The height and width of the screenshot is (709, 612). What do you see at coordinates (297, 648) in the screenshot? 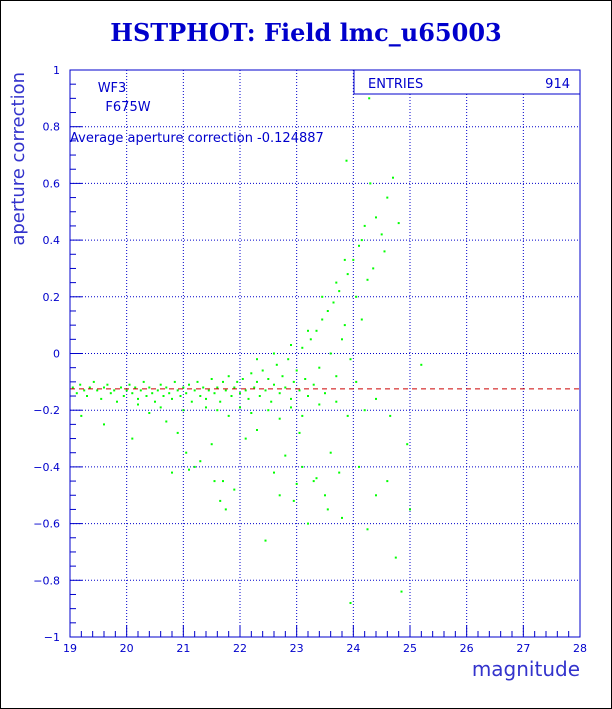
I see `x-tick-label: 23` at bounding box center [297, 648].